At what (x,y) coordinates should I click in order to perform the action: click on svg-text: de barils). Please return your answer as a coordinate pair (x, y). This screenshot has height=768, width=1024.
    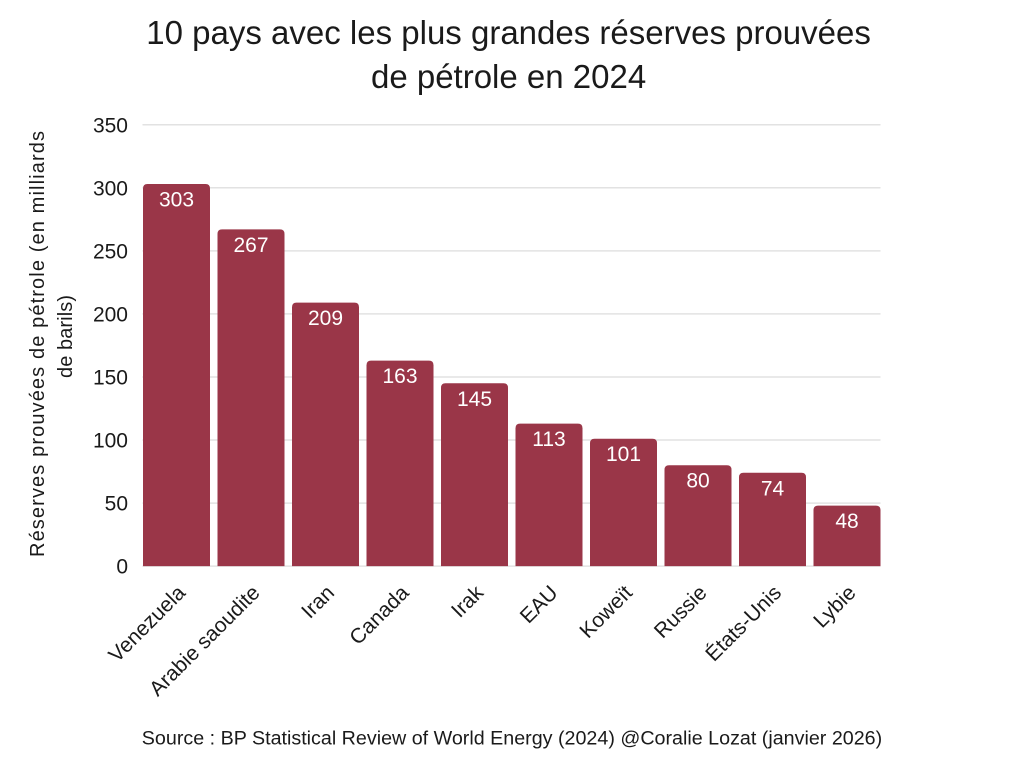
    Looking at the image, I should click on (66, 336).